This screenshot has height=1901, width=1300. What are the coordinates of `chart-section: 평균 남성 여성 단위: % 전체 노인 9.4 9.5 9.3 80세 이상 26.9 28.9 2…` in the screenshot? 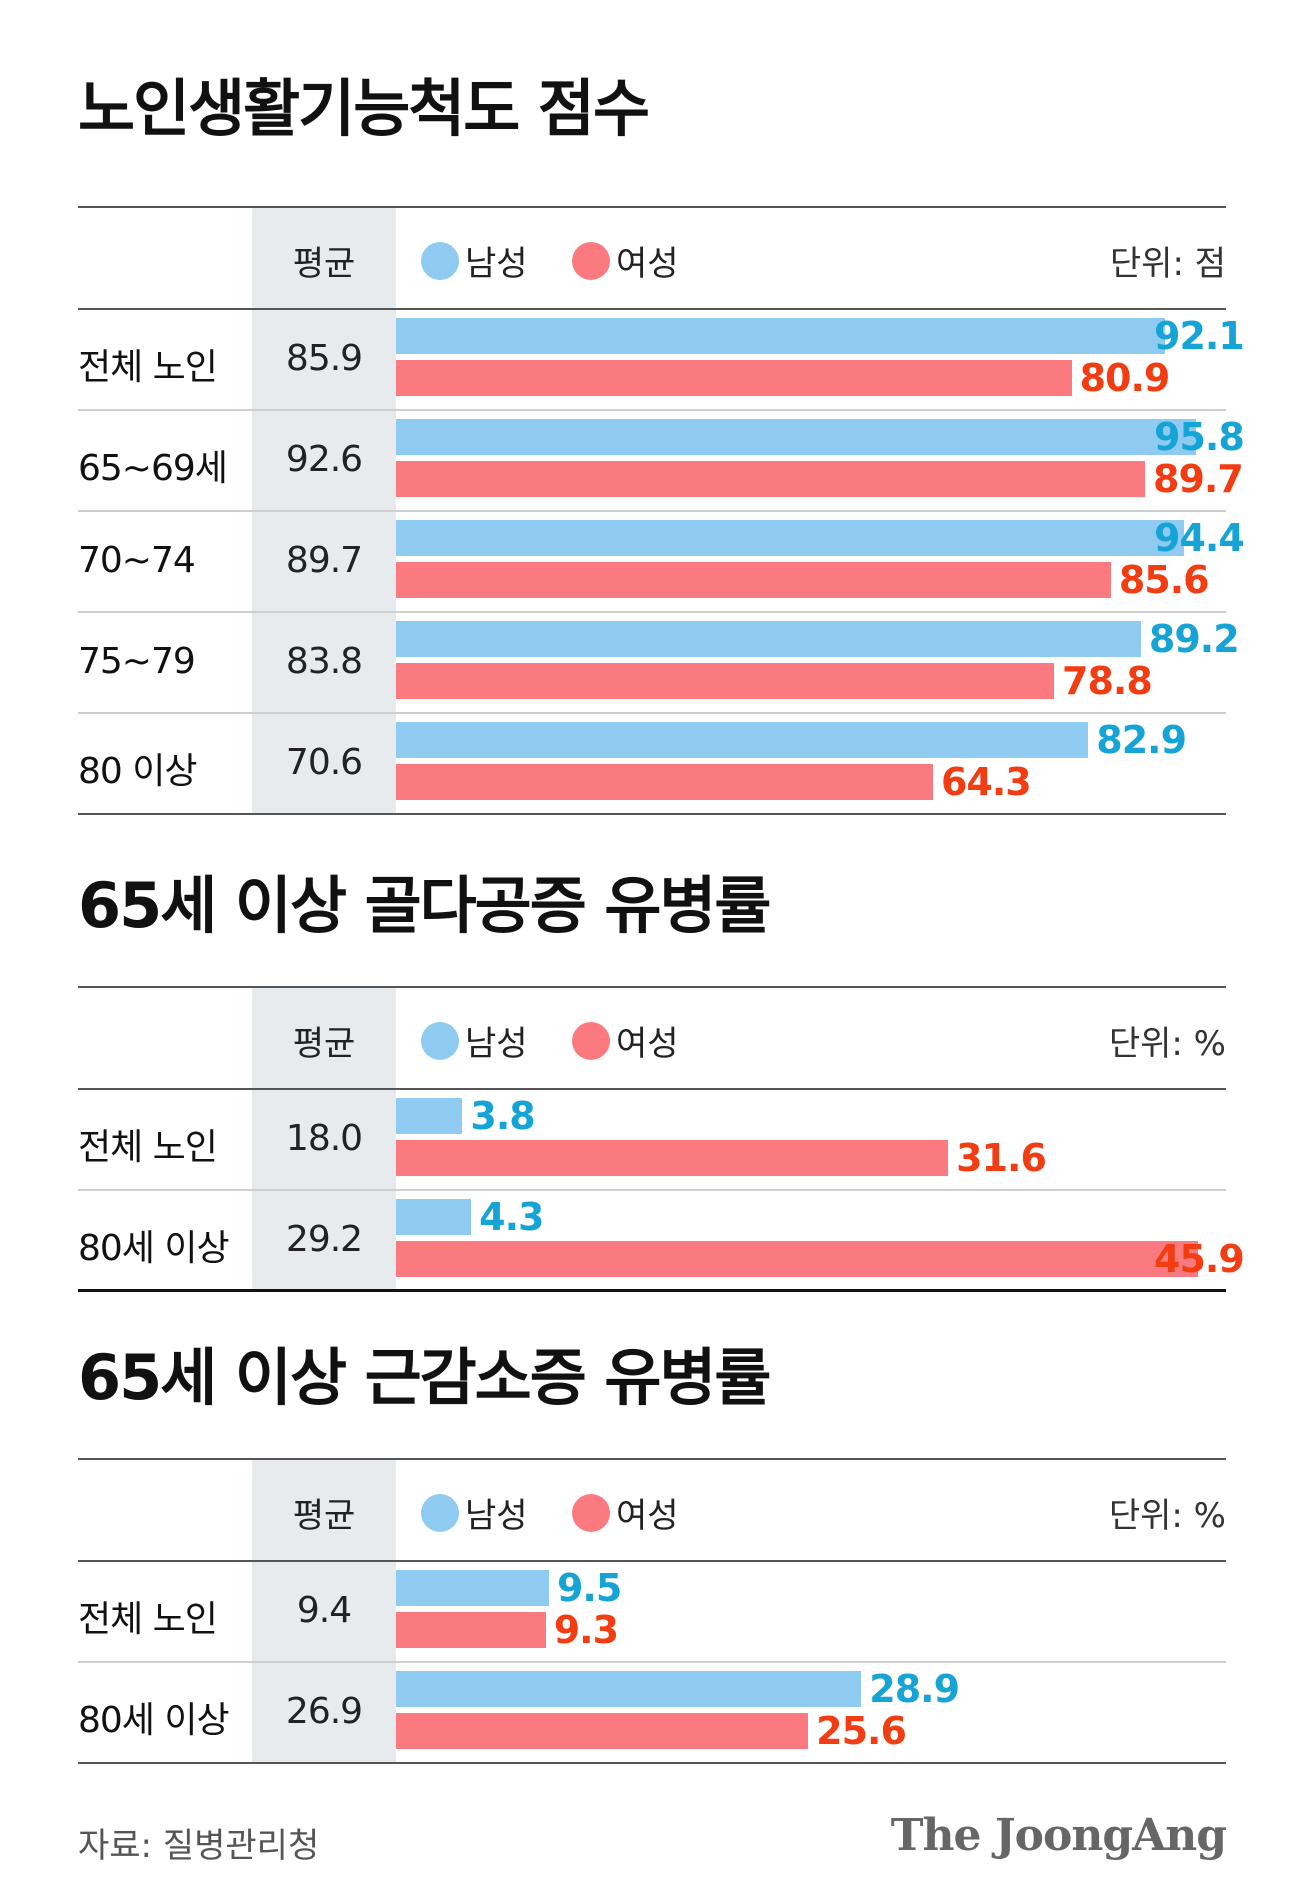 It's located at (652, 1611).